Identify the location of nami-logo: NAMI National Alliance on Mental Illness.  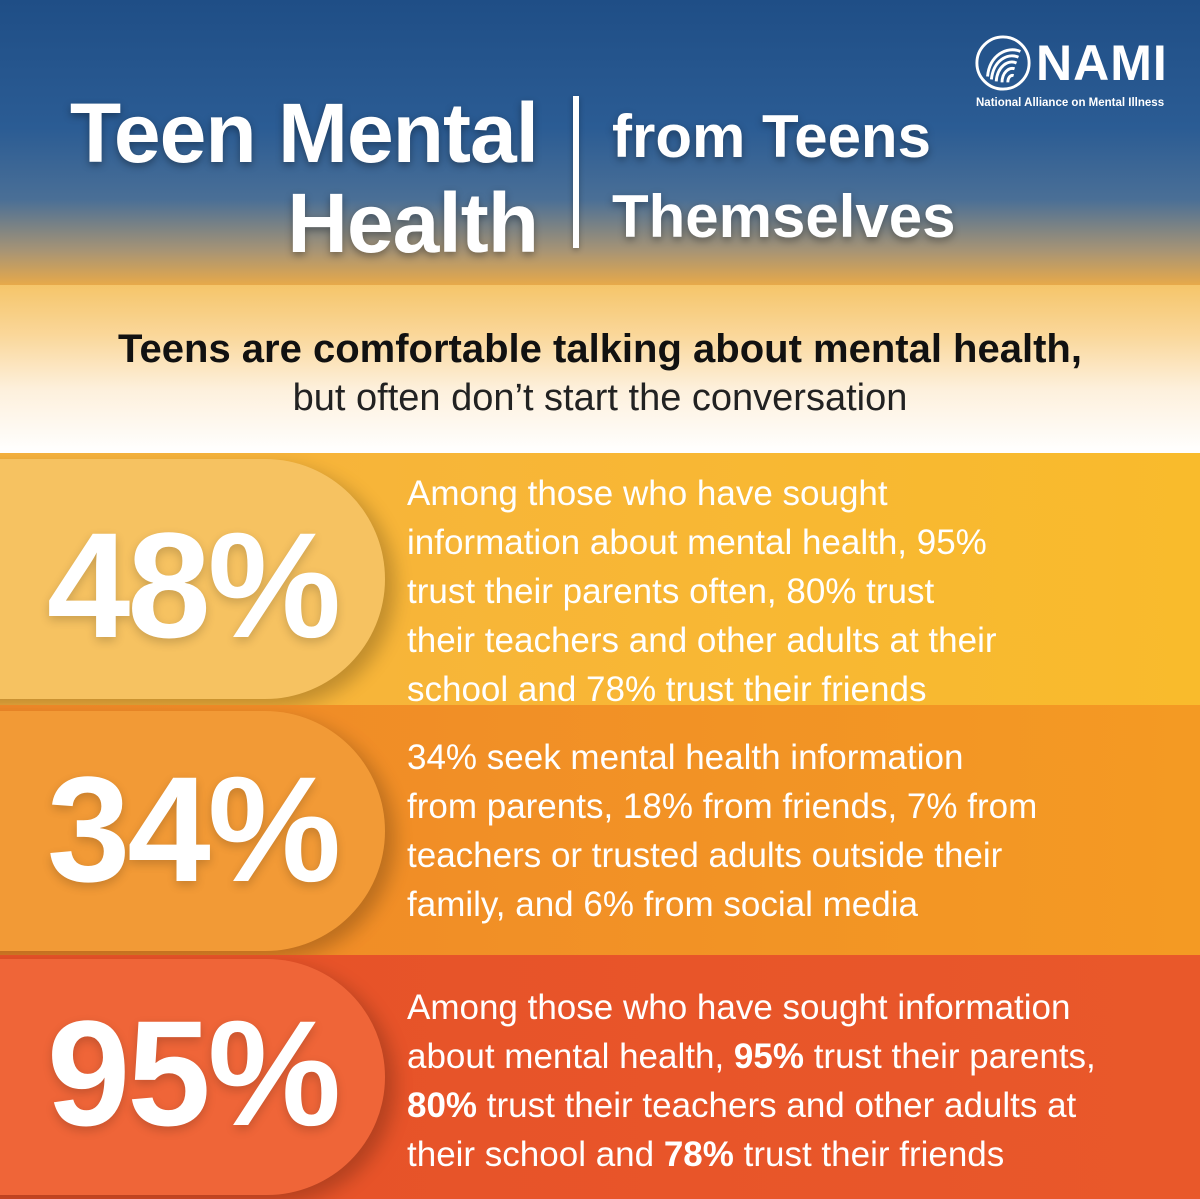
(1074, 73).